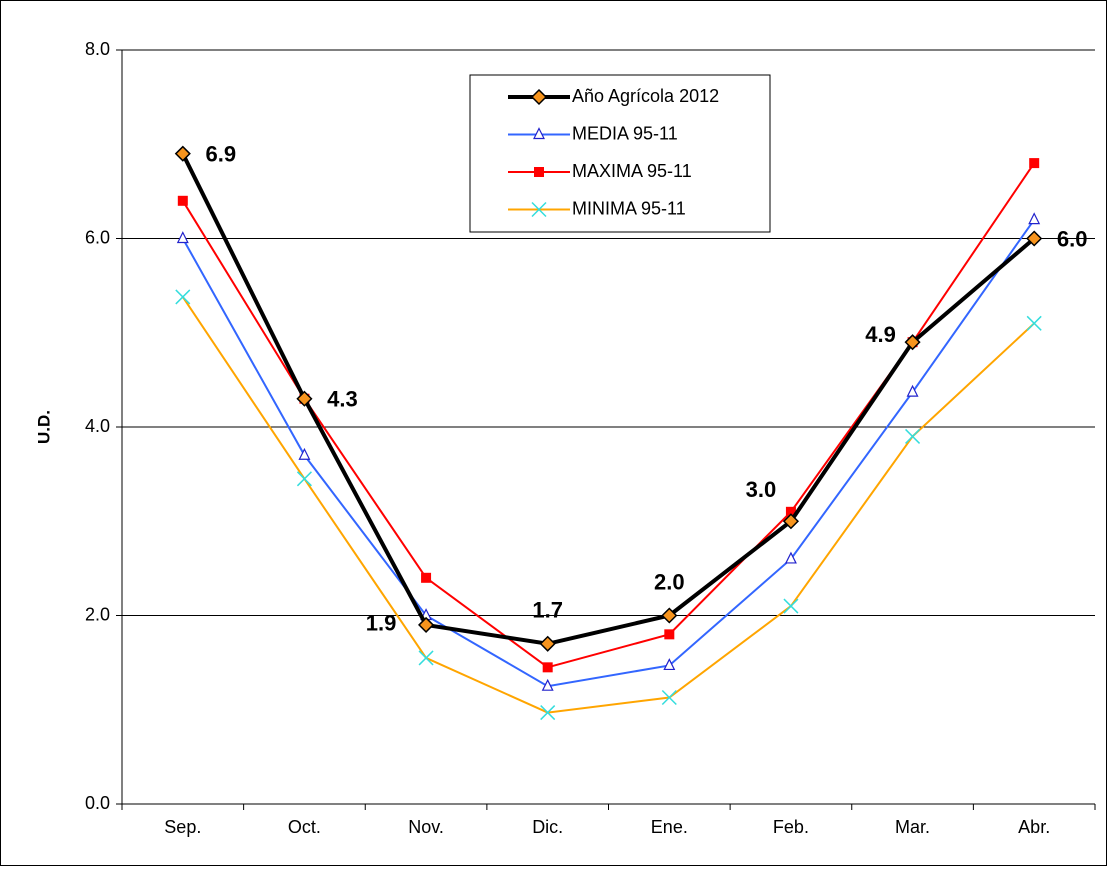 This screenshot has width=1107, height=871. Describe the element at coordinates (880, 334) in the screenshot. I see `data-label: 4.9` at that location.